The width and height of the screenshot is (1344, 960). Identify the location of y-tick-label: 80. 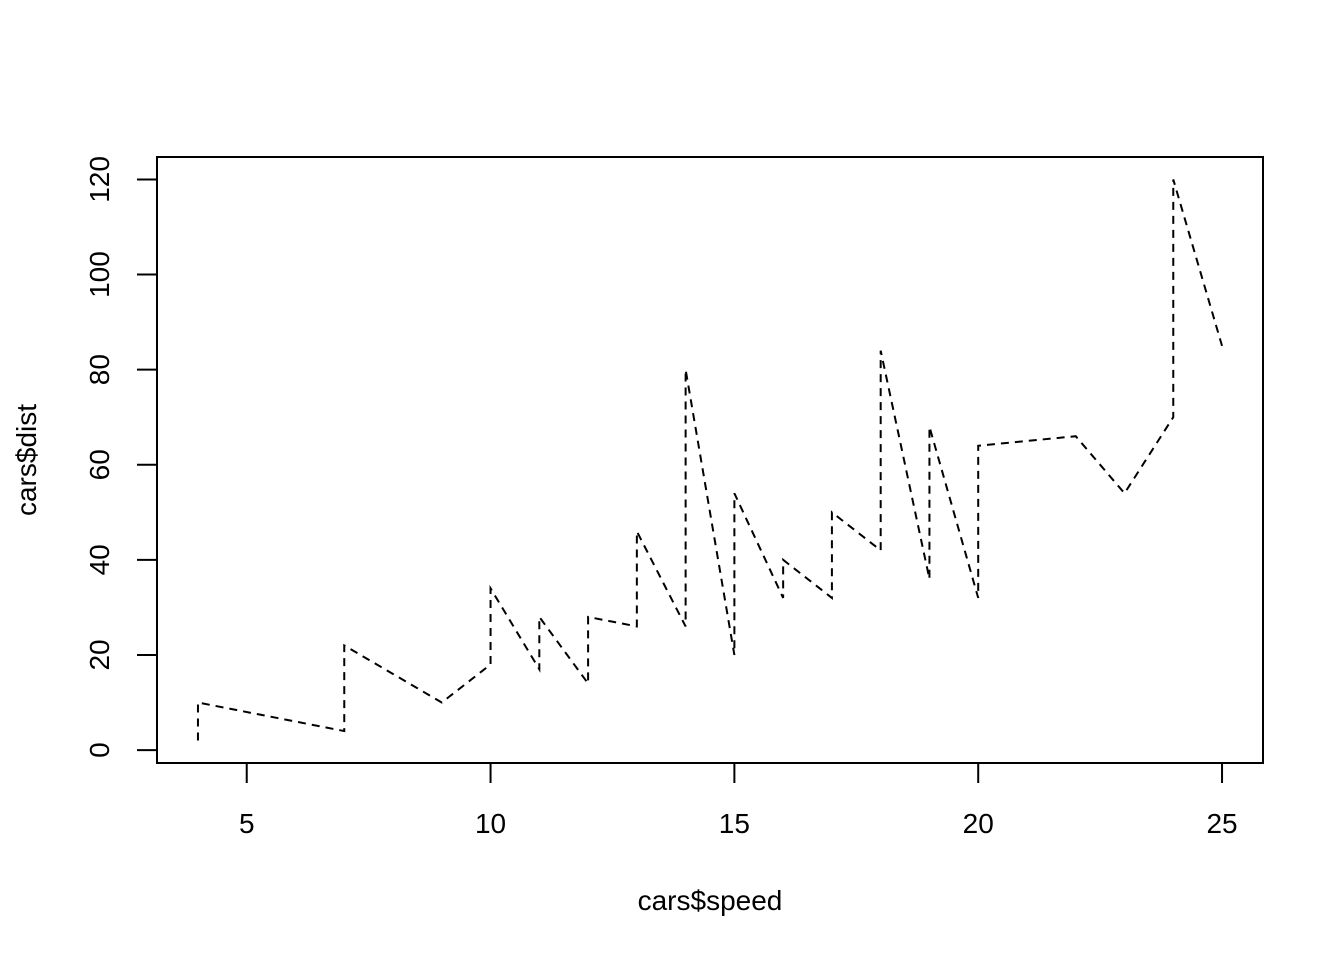
(99, 369).